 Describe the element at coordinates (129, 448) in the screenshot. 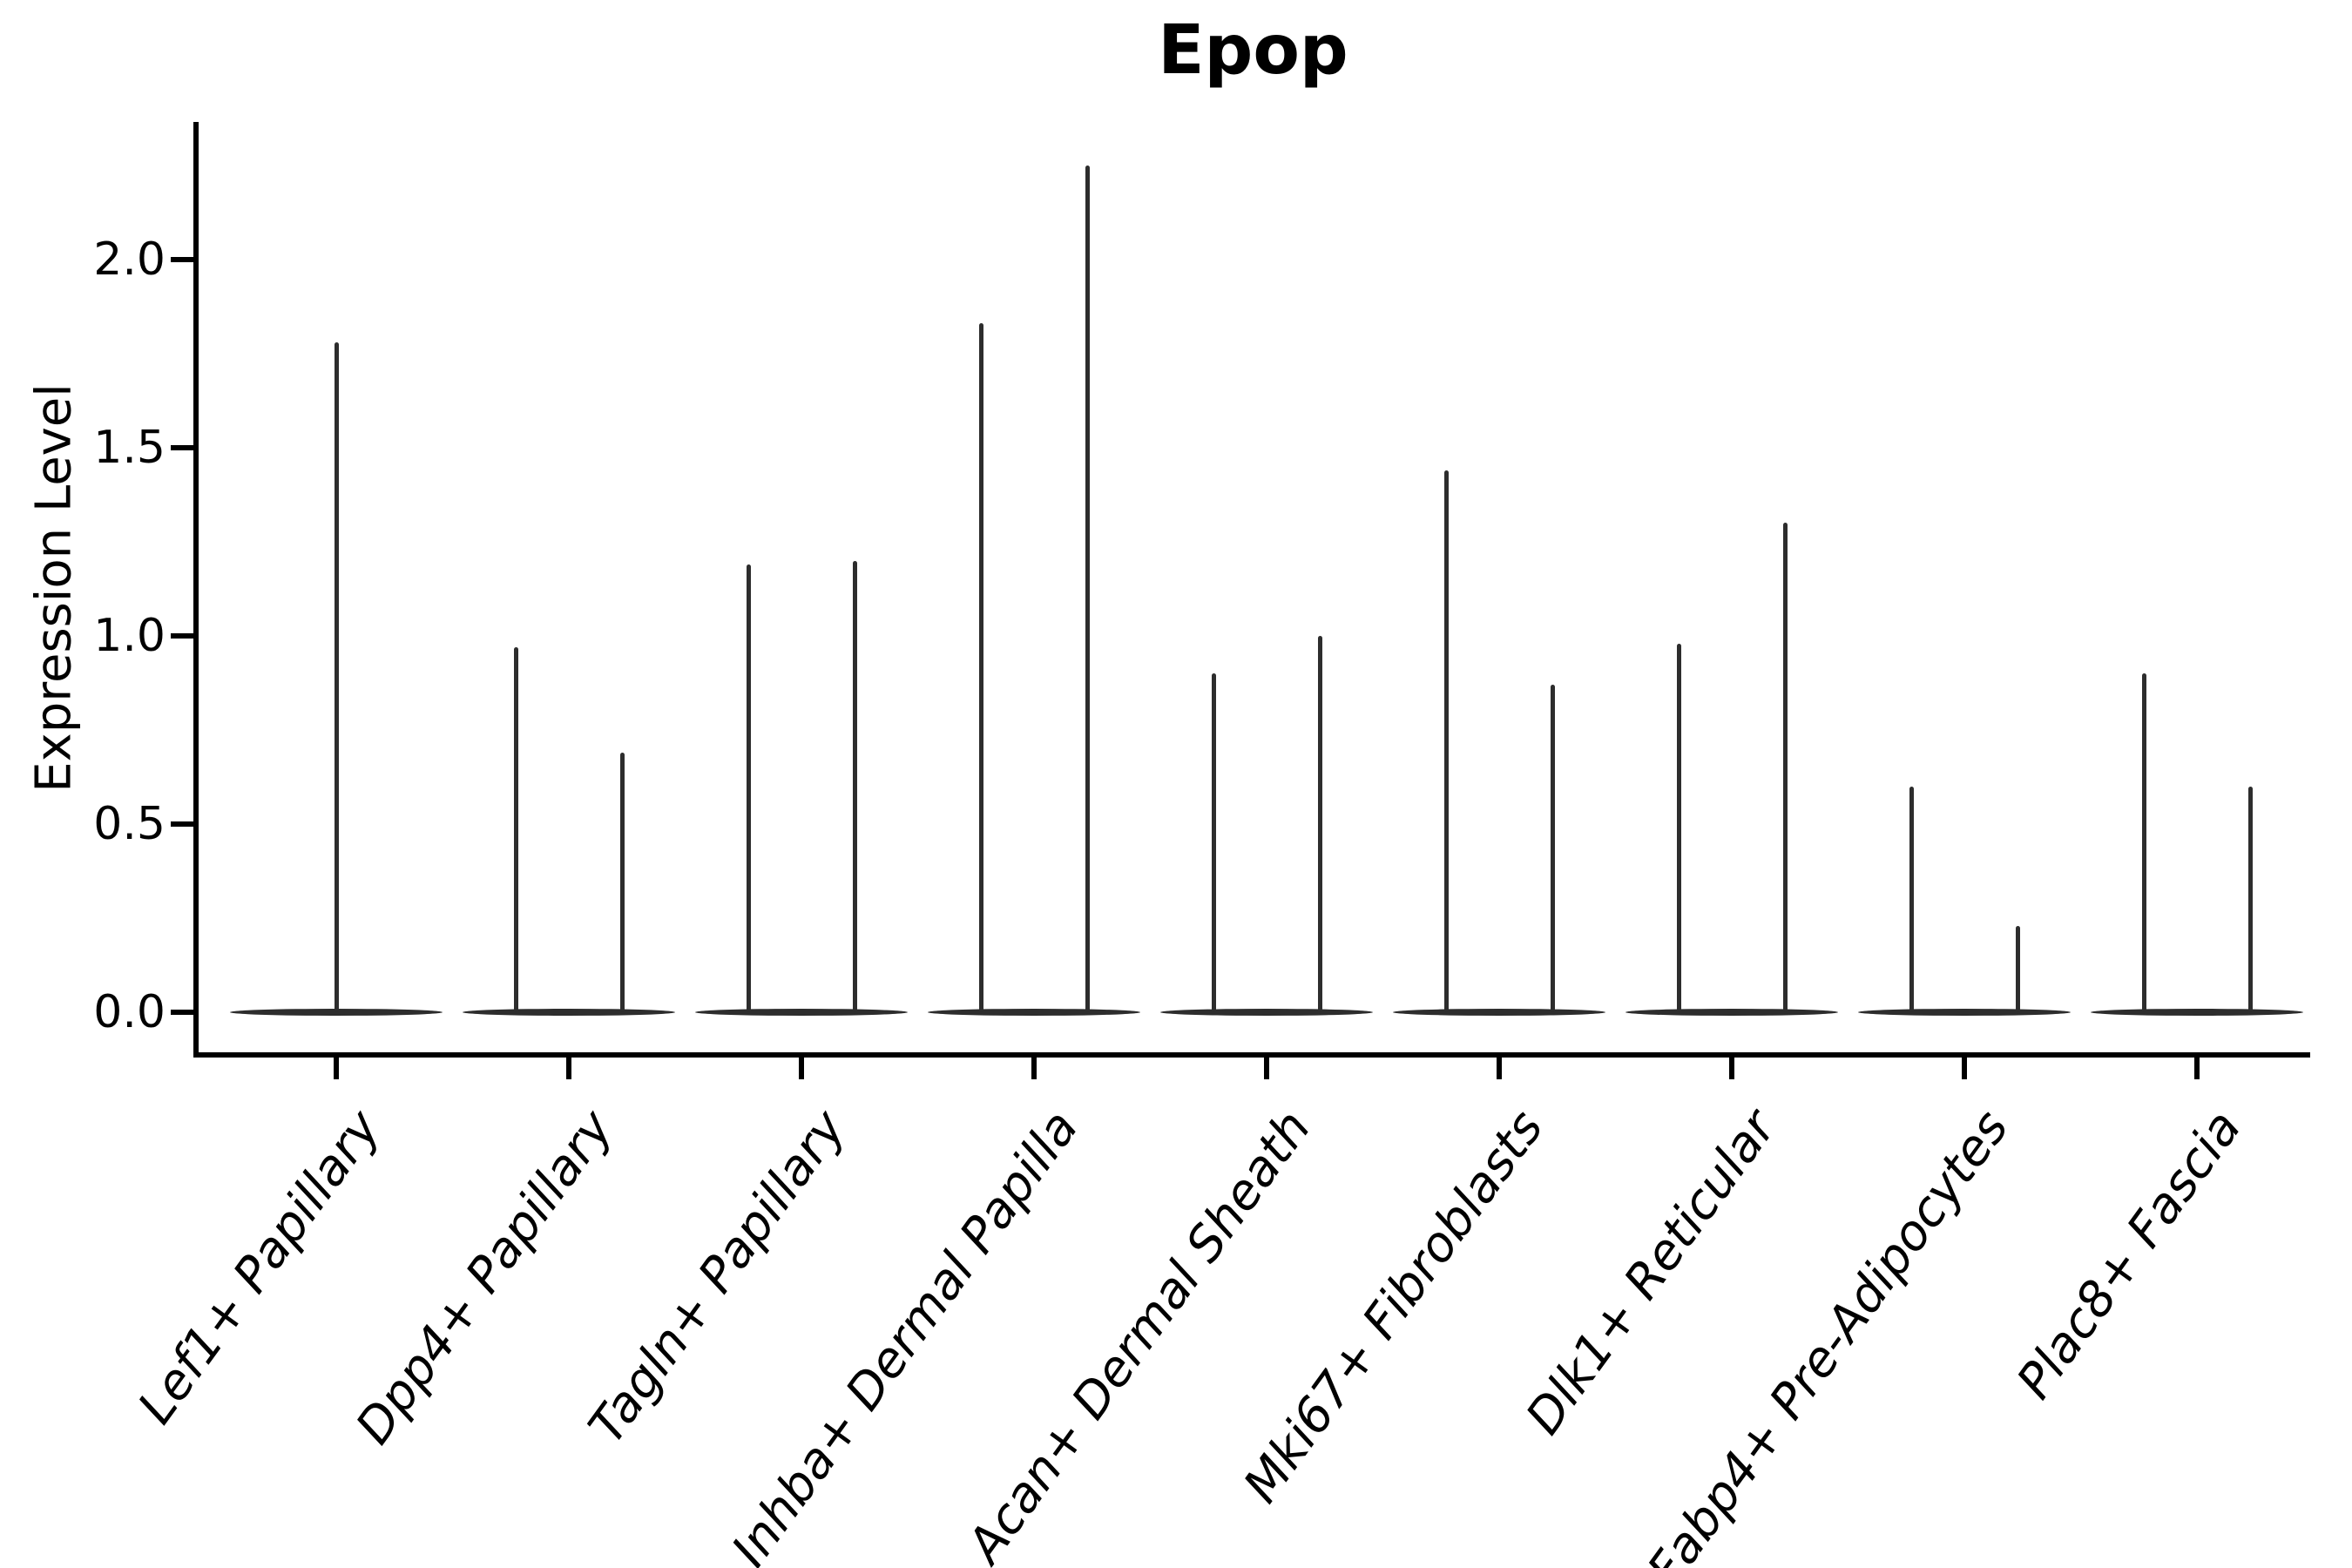

I see `y-tick-label: 1.5` at that location.